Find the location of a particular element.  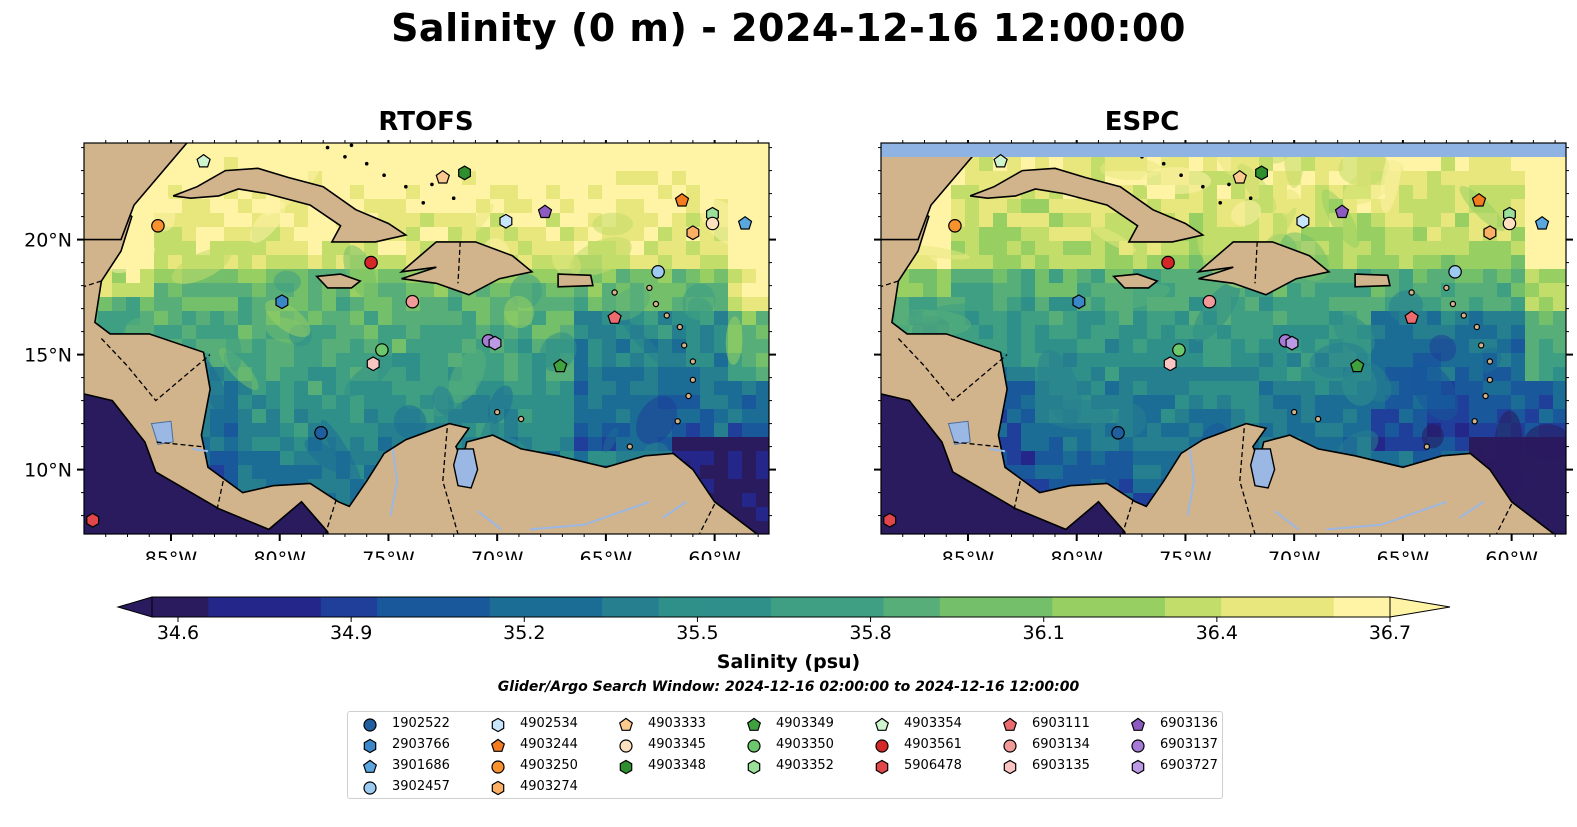

legend-label: 4903352 is located at coordinates (805, 765).